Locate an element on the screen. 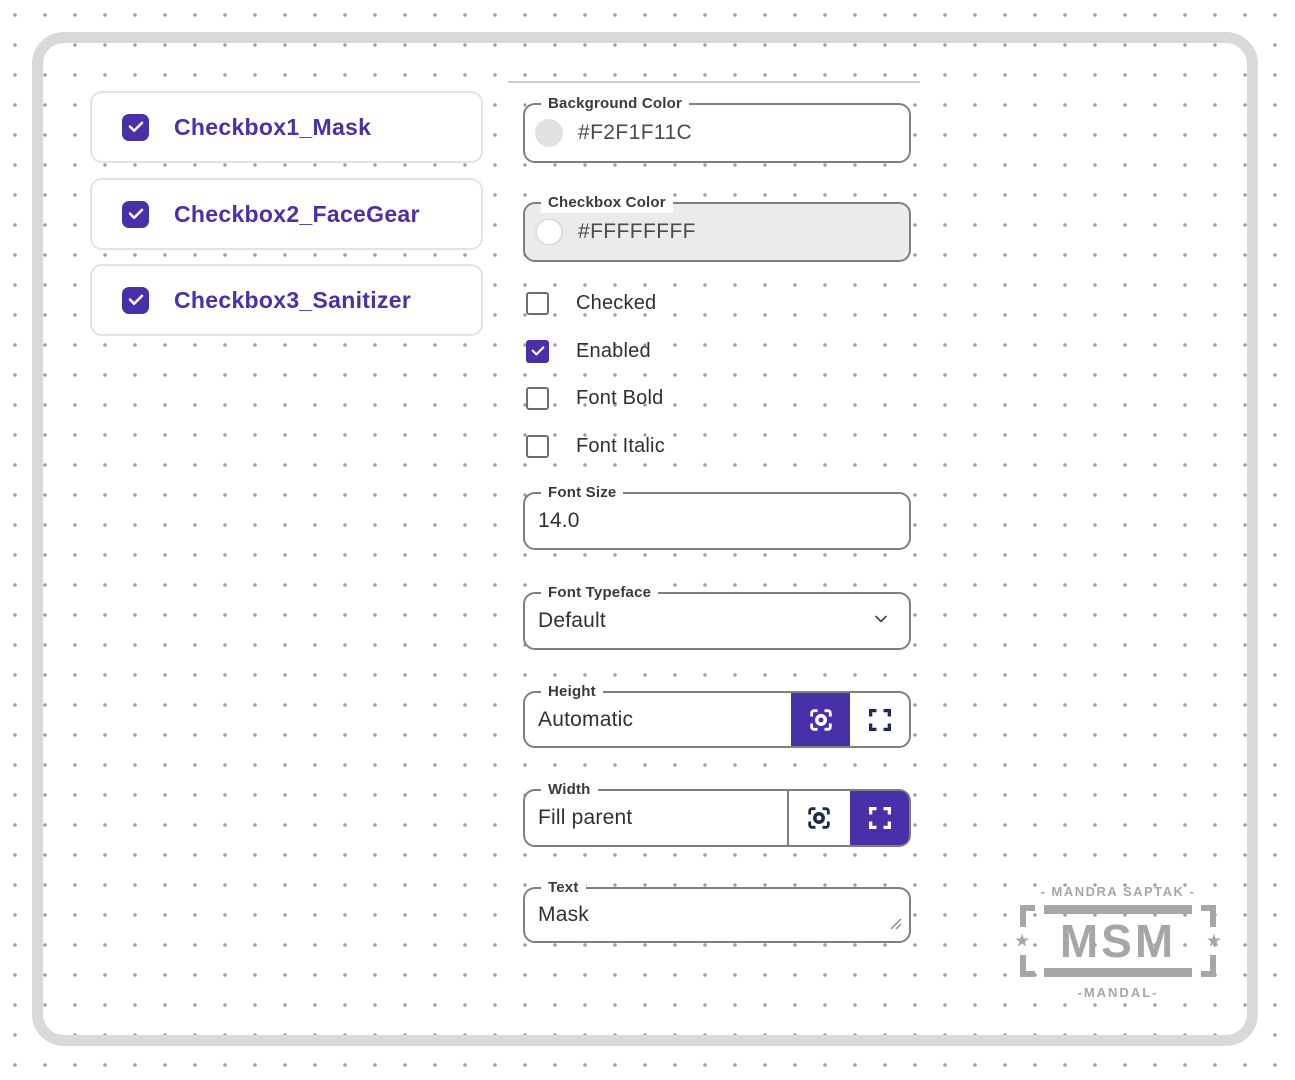 This screenshot has width=1295, height=1080. component-card-checkbox1: Checkbox1_Mask is located at coordinates (286, 127).